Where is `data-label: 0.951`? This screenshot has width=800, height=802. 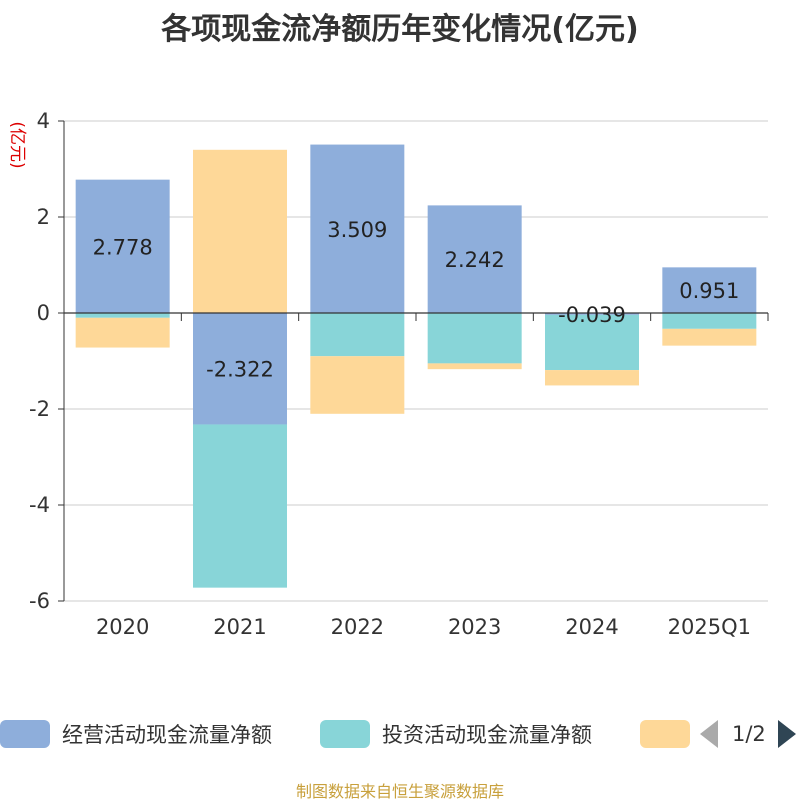
data-label: 0.951 is located at coordinates (709, 291).